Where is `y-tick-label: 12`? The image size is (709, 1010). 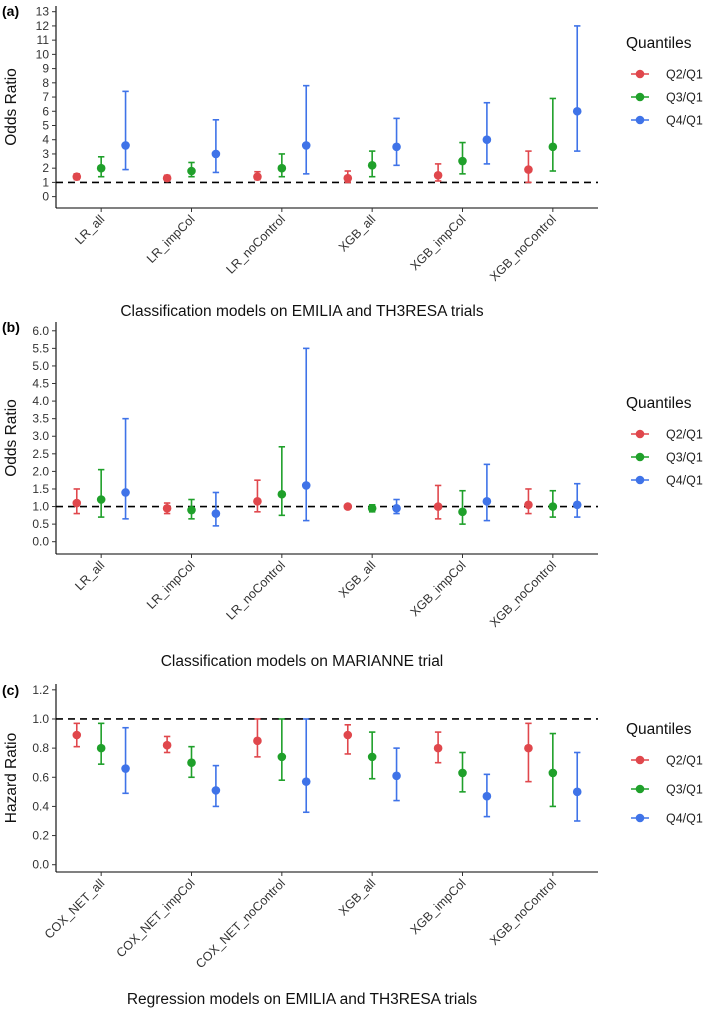
y-tick-label: 12 is located at coordinates (43, 26).